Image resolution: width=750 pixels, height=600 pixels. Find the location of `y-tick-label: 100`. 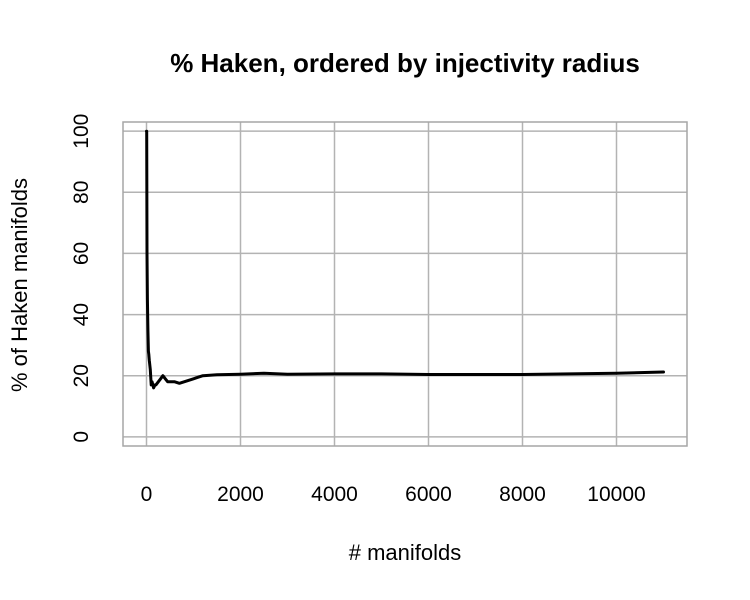

y-tick-label: 100 is located at coordinates (81, 131).